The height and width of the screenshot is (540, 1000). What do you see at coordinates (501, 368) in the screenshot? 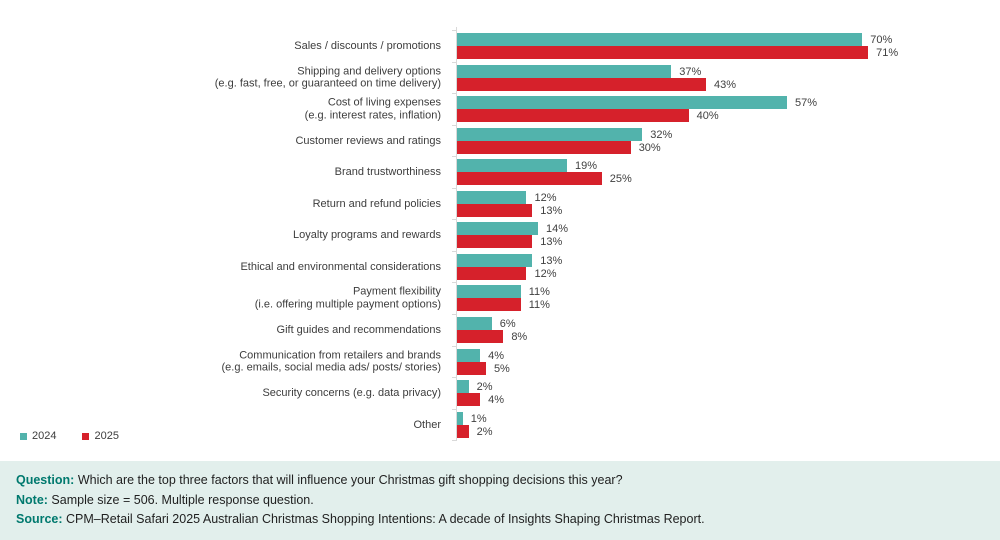
I see `value-label-2025: 5%` at bounding box center [501, 368].